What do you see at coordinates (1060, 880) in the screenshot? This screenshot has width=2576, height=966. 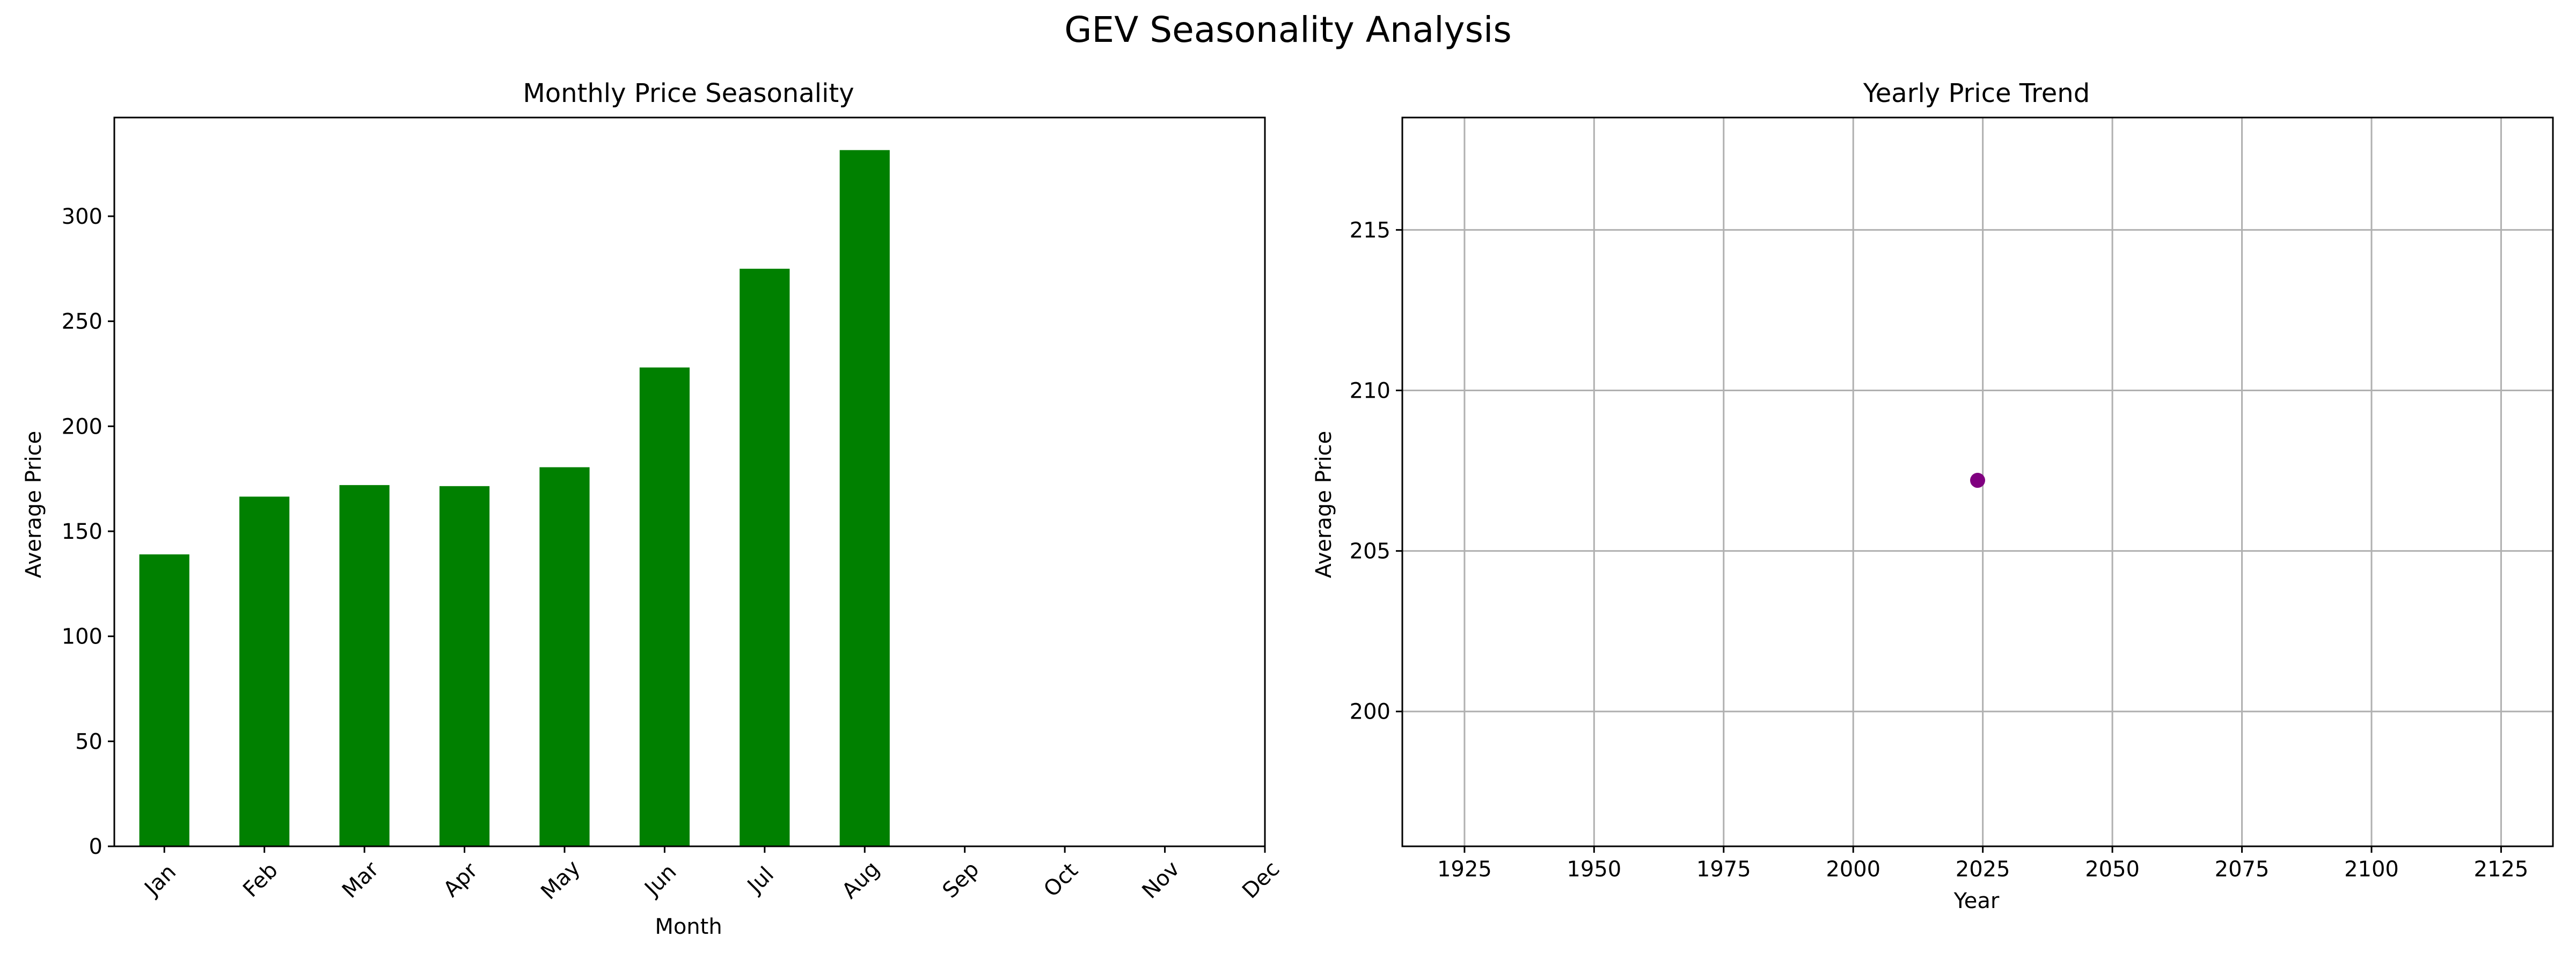 I see `x-tick-label: Oct` at bounding box center [1060, 880].